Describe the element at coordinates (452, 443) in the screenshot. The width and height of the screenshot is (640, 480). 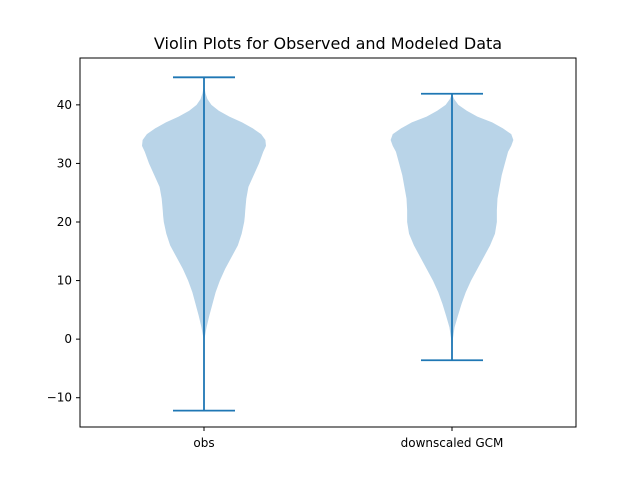
I see `x-tick-label: downscaled GCM` at that location.